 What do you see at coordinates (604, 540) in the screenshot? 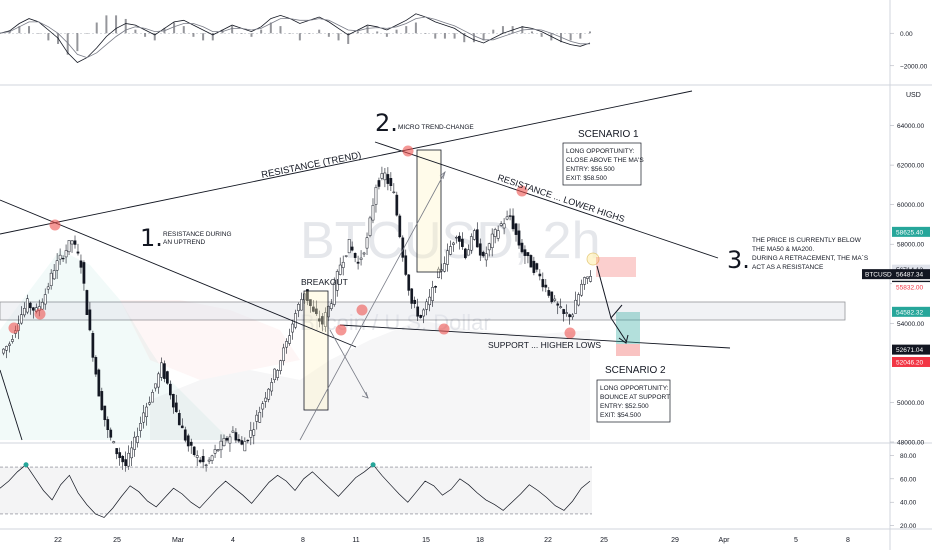
I see `time-tick-label: 25` at bounding box center [604, 540].